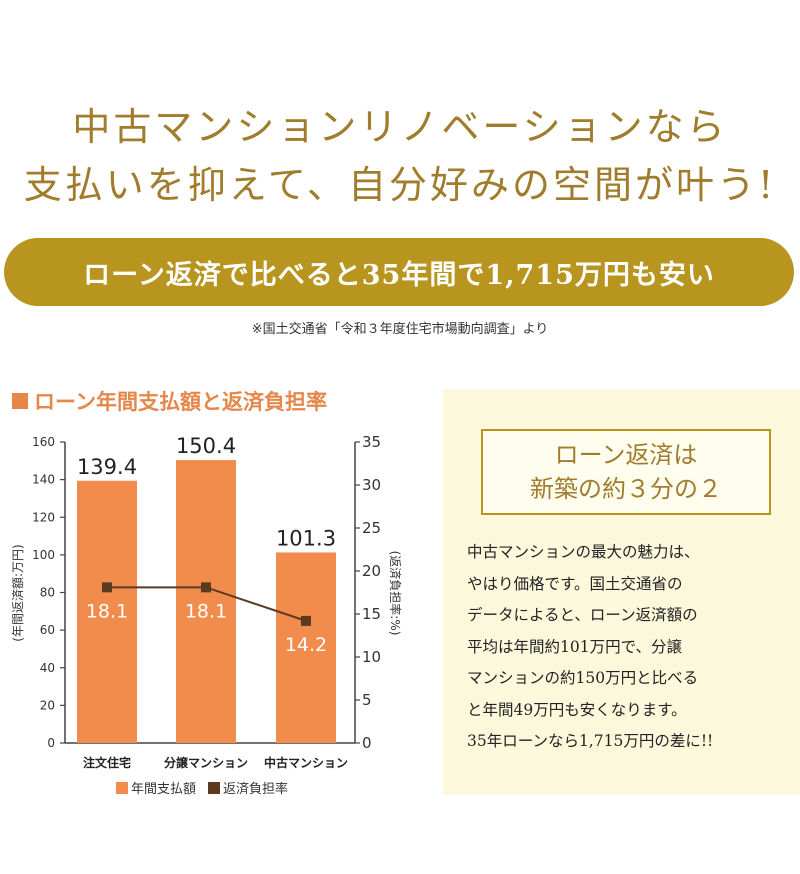 The height and width of the screenshot is (874, 800). I want to click on x-tick-label: 注文住宅, so click(107, 762).